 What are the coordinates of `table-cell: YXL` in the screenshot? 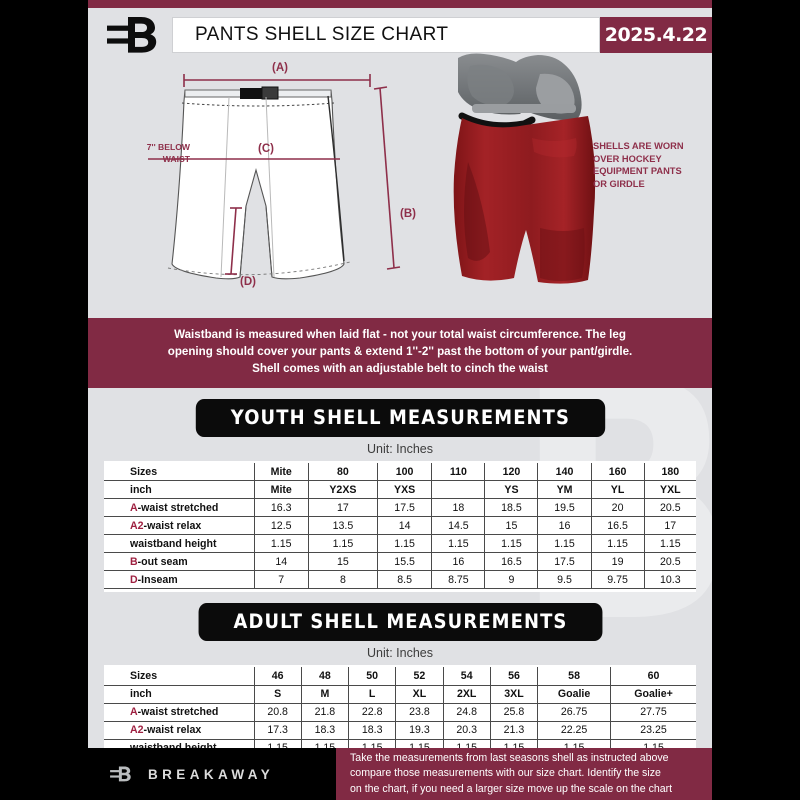 It's located at (670, 490).